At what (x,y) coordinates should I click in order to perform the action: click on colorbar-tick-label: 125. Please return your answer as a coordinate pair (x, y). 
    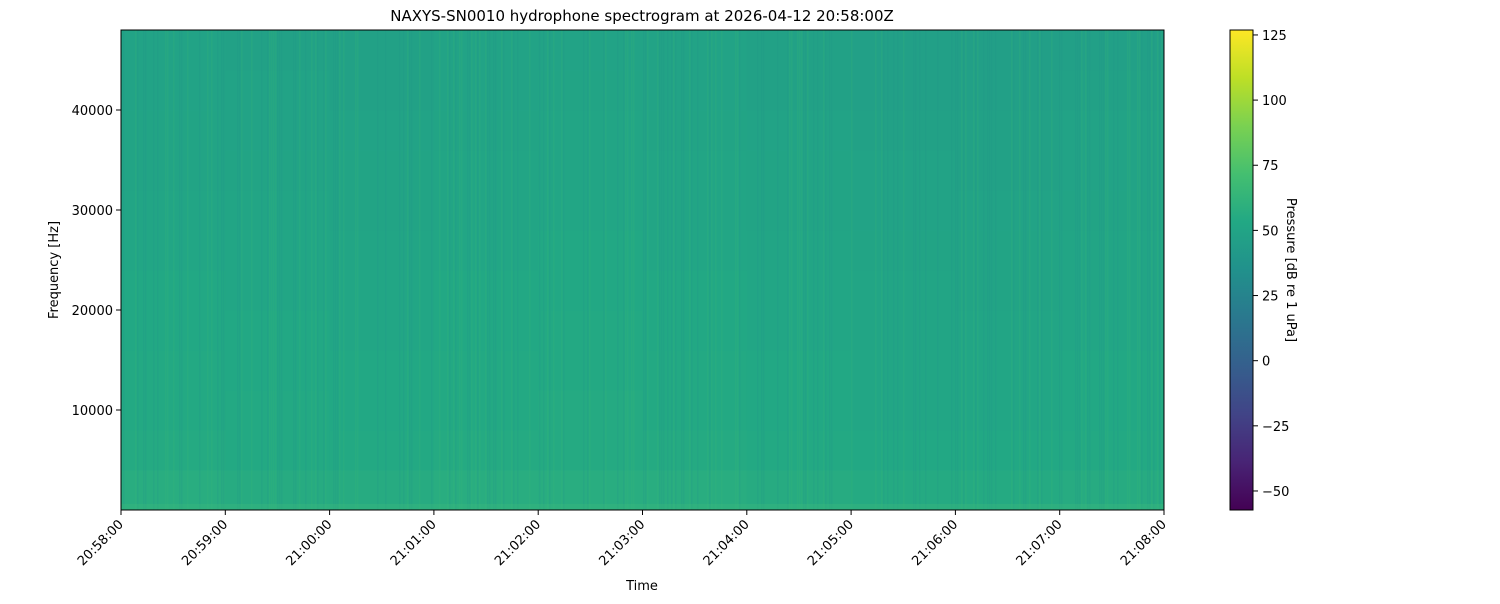
    Looking at the image, I should click on (1274, 36).